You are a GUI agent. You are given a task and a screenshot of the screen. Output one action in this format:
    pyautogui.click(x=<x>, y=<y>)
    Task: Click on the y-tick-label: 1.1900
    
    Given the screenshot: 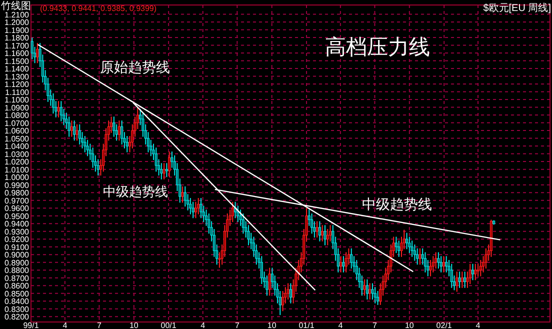 What is the action you would take?
    pyautogui.click(x=17, y=30)
    